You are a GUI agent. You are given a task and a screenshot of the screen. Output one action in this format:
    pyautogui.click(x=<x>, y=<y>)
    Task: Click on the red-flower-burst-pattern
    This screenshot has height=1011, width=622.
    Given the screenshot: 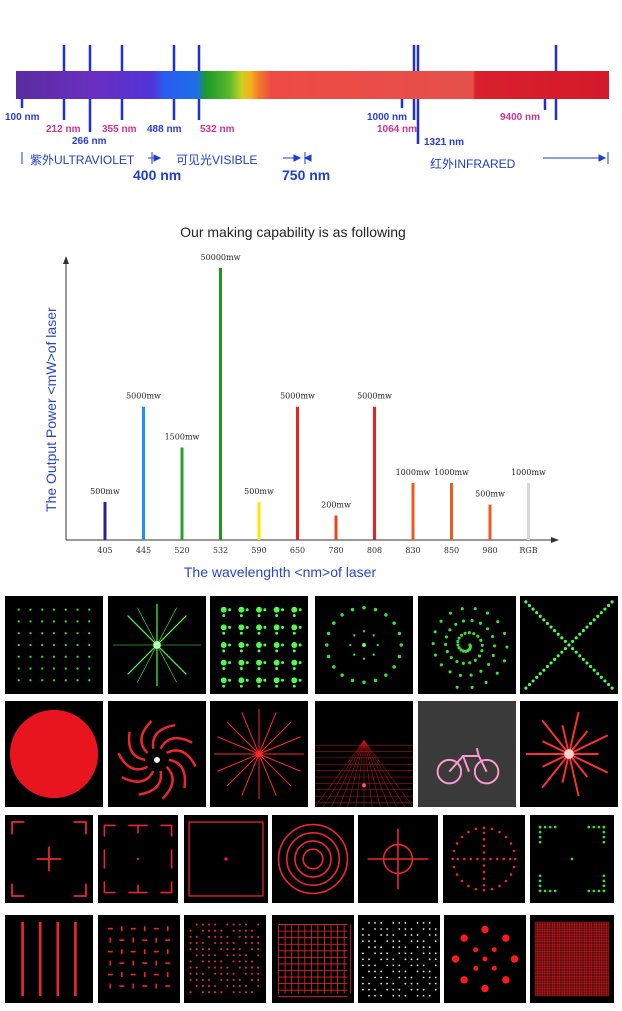 What is the action you would take?
    pyautogui.click(x=569, y=754)
    